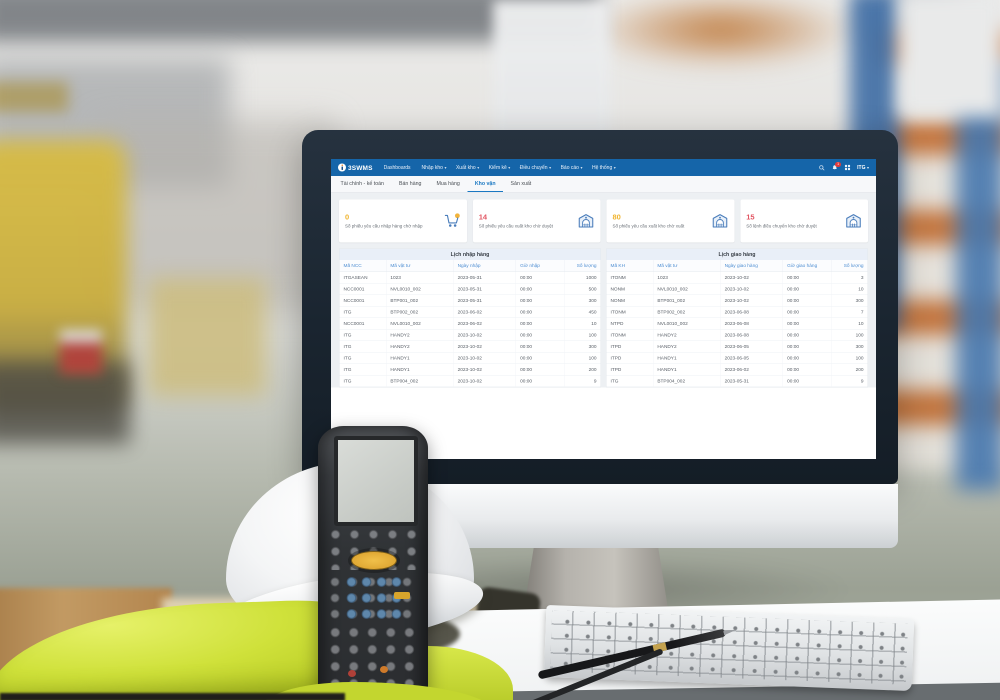 The image size is (1000, 700). What do you see at coordinates (737, 370) in the screenshot?
I see `table-row: ITPD HANDY1 2023-06-02 00:00 200` at bounding box center [737, 370].